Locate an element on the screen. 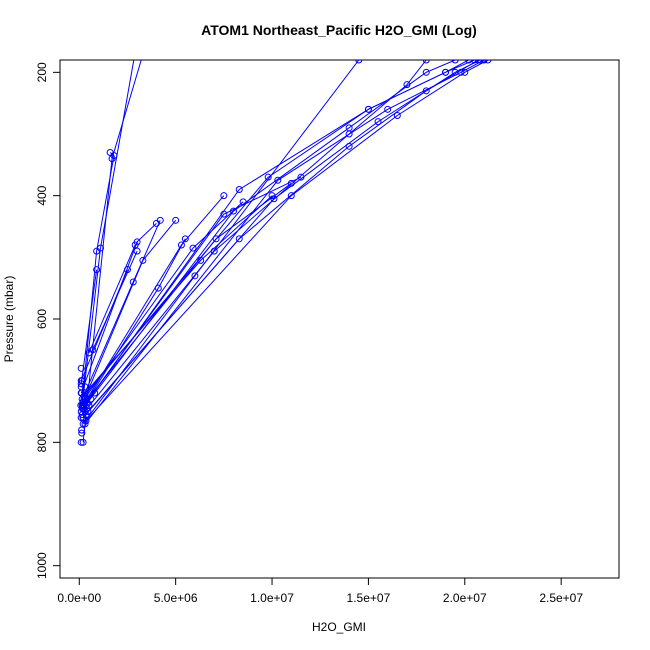 This screenshot has width=650, height=650. y-tick-label: 600 is located at coordinates (42, 319).